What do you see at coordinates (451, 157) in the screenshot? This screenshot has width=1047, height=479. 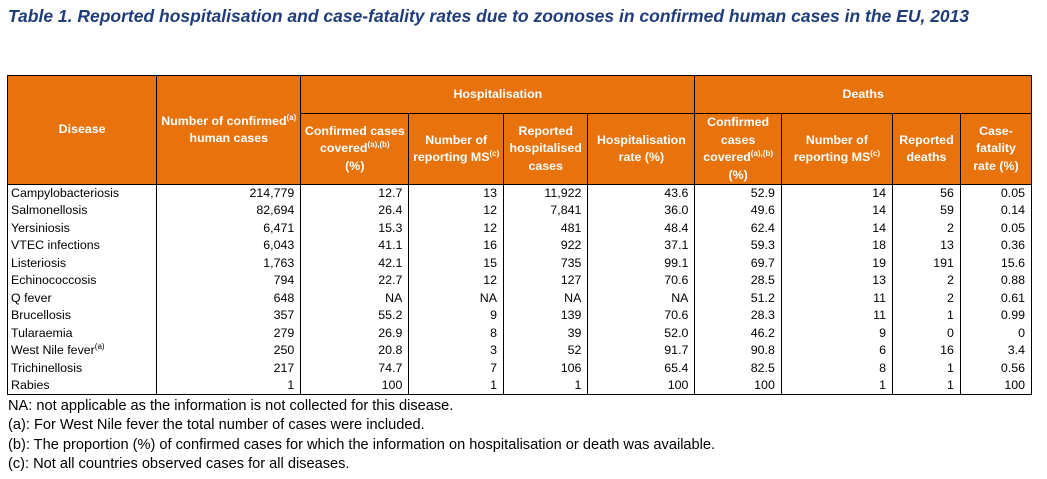 I see `header-h-reporting-l2: reporting MS` at bounding box center [451, 157].